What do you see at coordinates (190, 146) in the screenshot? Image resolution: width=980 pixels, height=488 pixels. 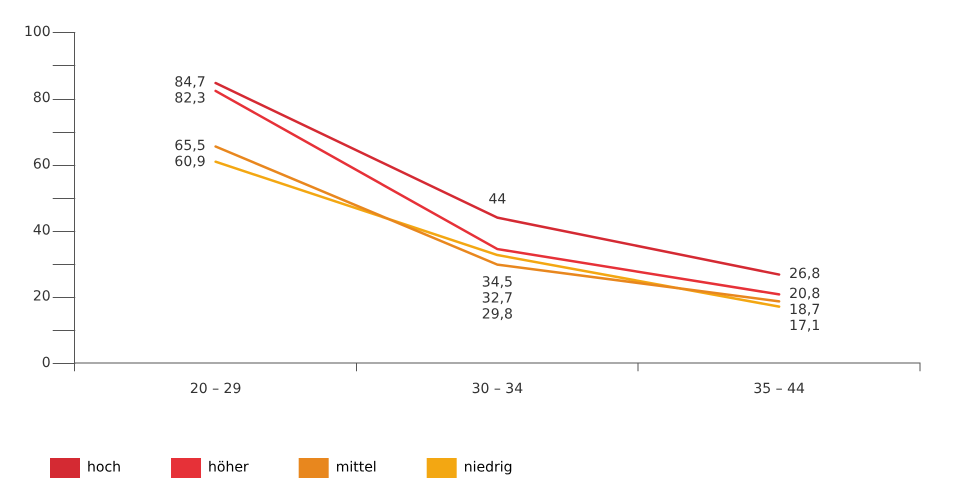 I see `data-label: 65,5` at bounding box center [190, 146].